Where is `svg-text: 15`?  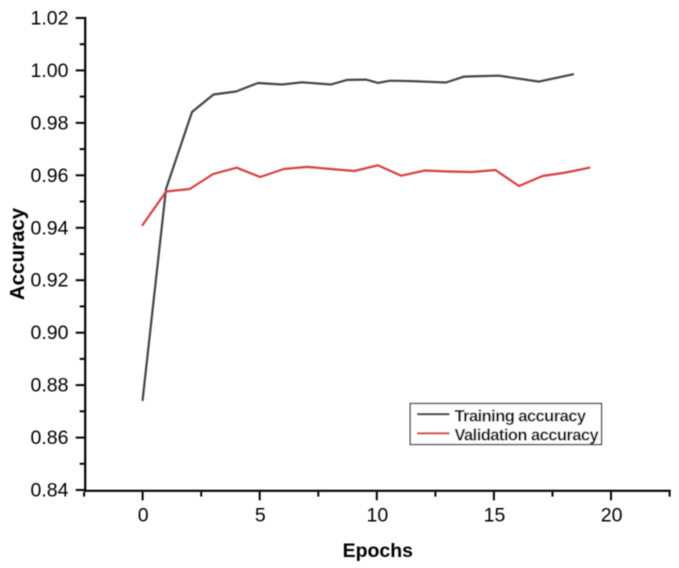 svg-text: 15 is located at coordinates (495, 516).